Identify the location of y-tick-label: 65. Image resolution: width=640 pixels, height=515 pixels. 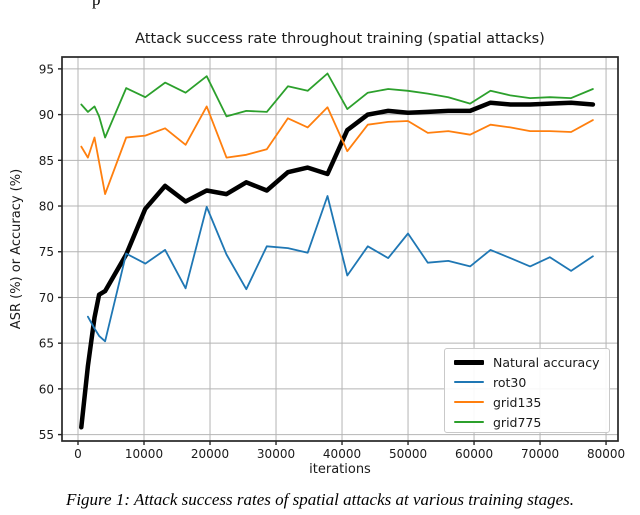
(46, 344).